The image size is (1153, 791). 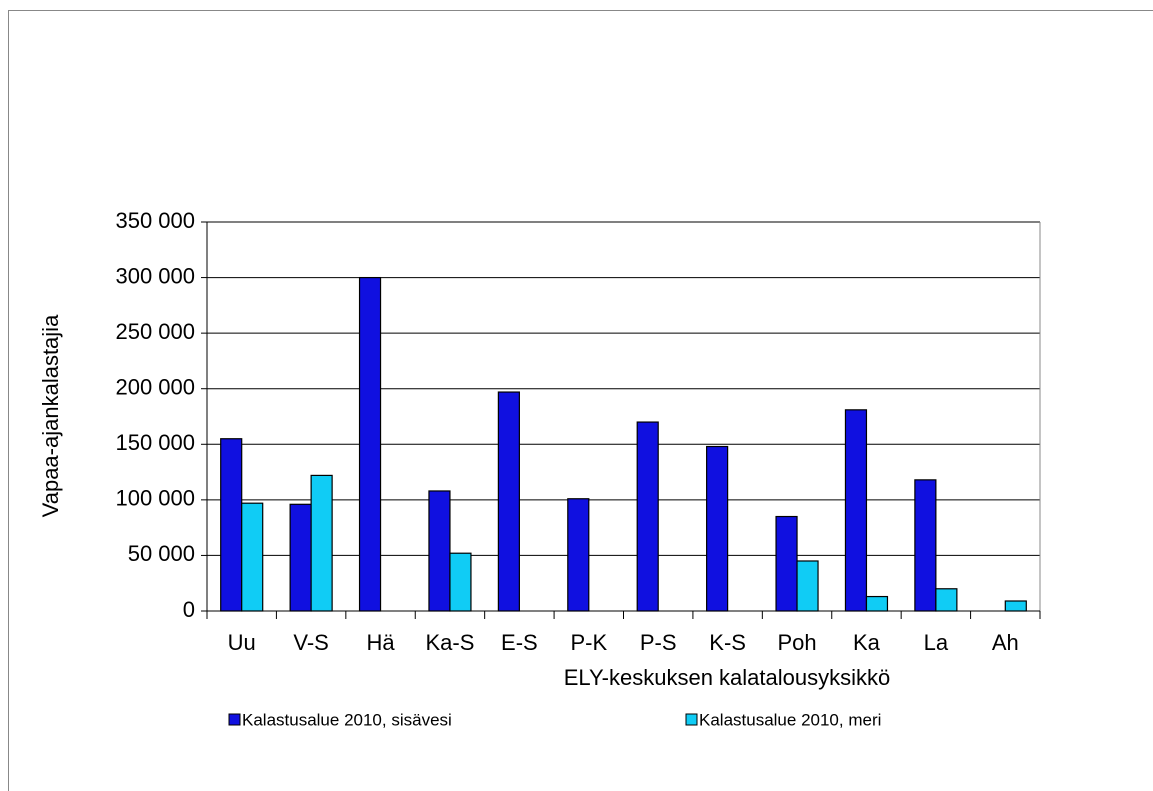 I want to click on x-tick-label: La, so click(x=936, y=642).